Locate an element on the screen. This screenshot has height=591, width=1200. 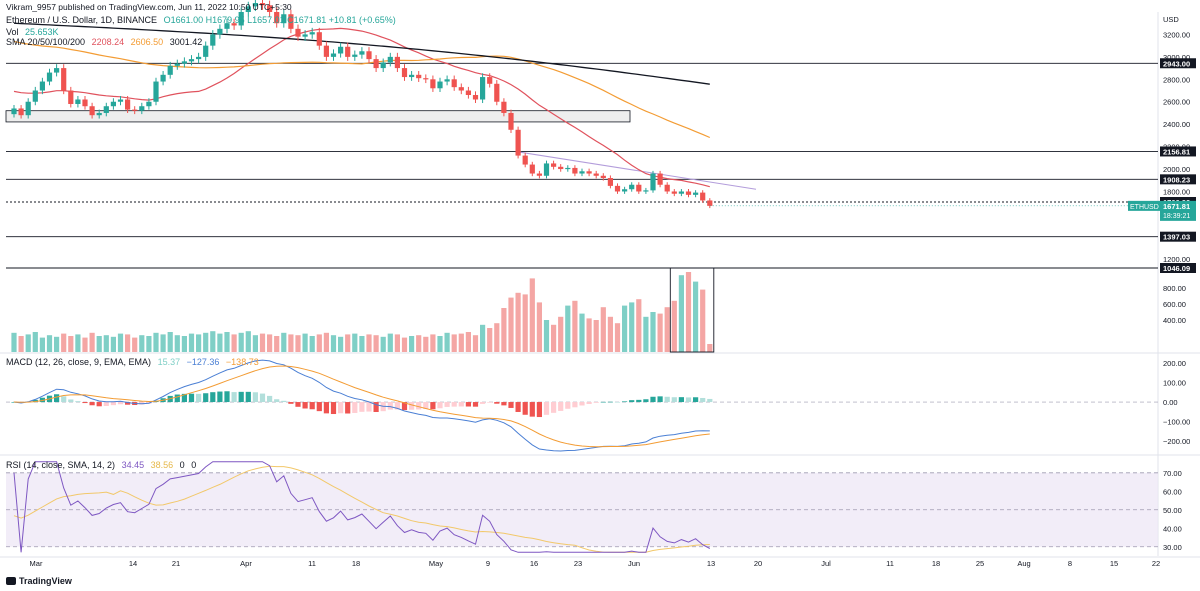
macd-signal-line is located at coordinates (361, 406).